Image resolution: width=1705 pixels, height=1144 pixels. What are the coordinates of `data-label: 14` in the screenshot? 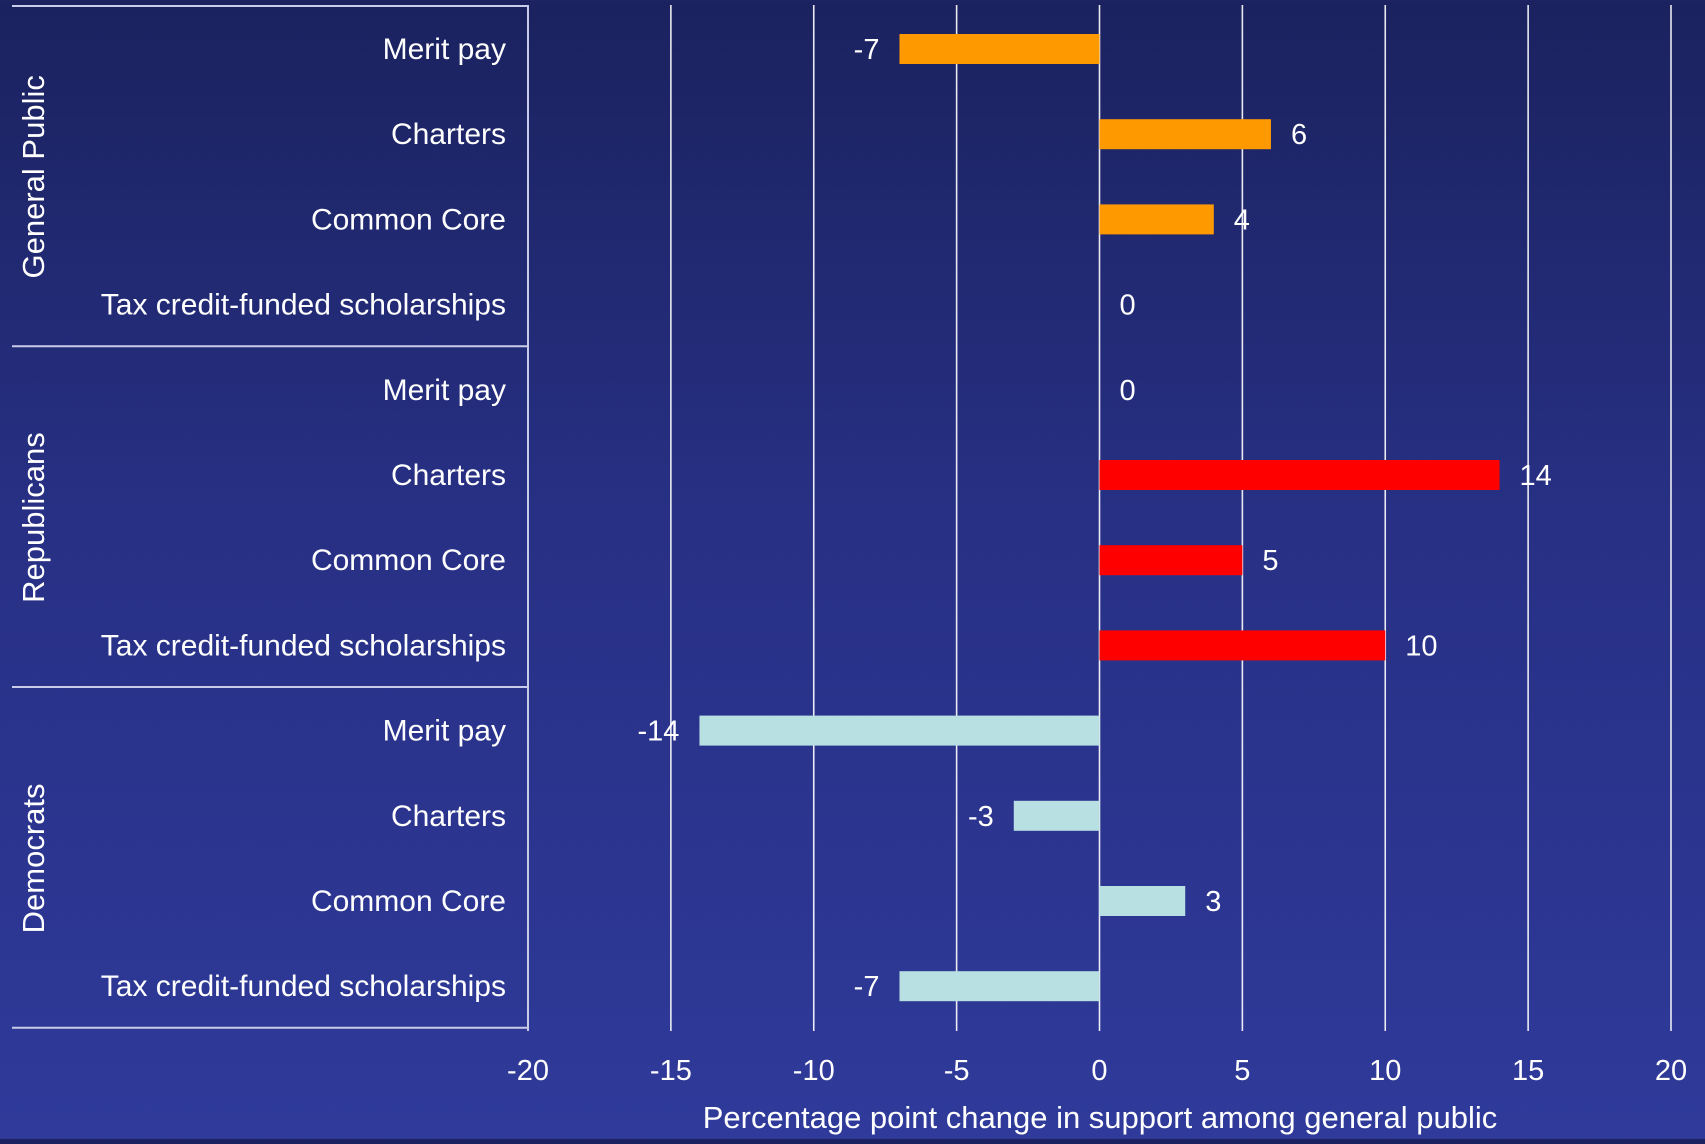 It's located at (1536, 476).